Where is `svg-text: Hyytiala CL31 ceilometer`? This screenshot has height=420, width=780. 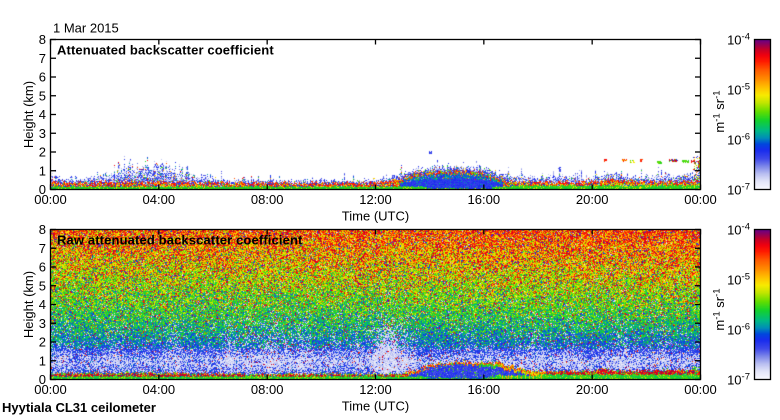 svg-text: Hyytiala CL31 ceilometer is located at coordinates (79, 407).